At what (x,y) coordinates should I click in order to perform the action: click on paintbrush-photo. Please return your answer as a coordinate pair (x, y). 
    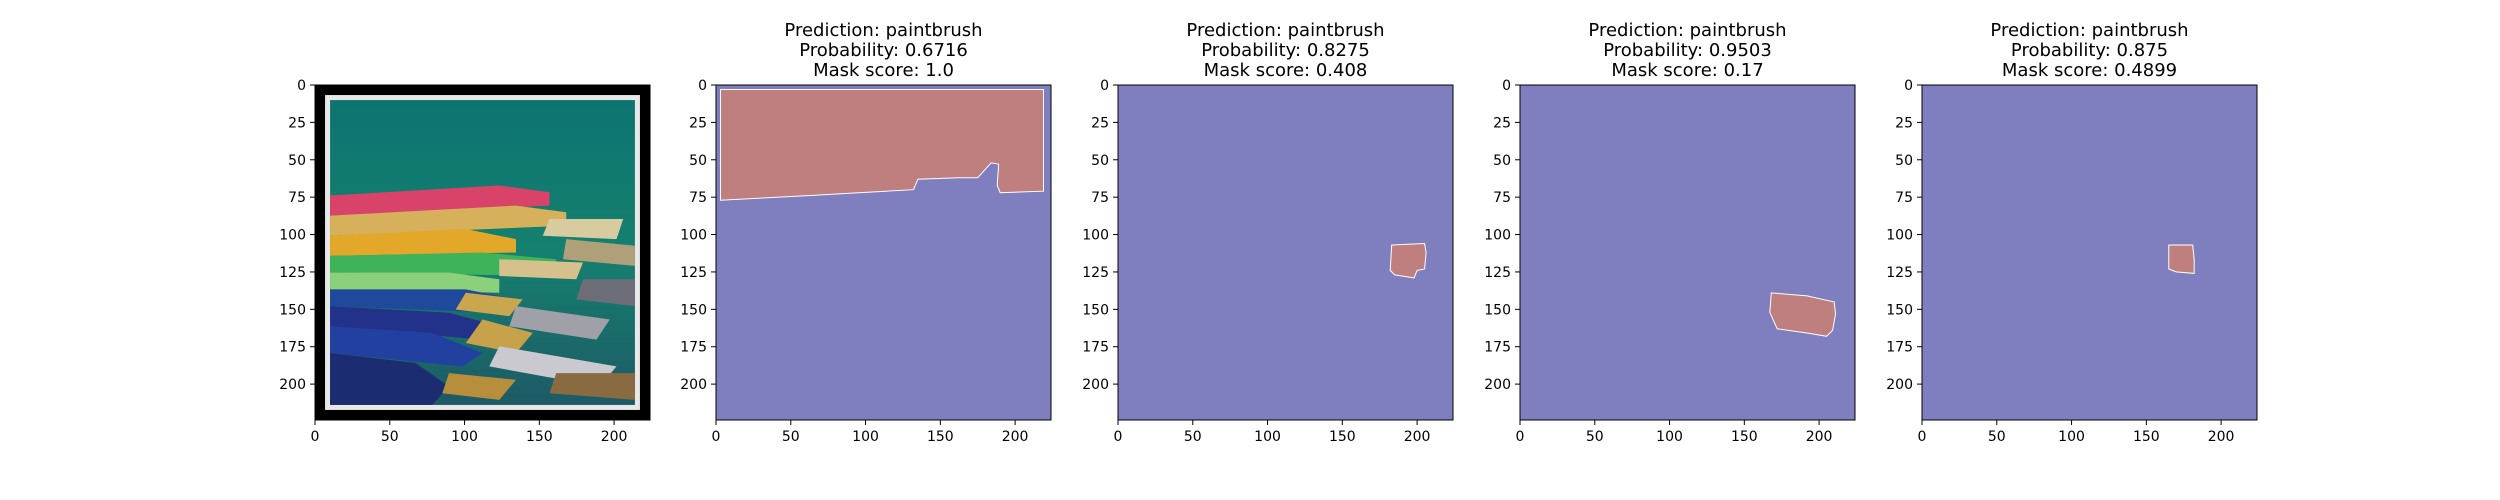
    Looking at the image, I should click on (482, 252).